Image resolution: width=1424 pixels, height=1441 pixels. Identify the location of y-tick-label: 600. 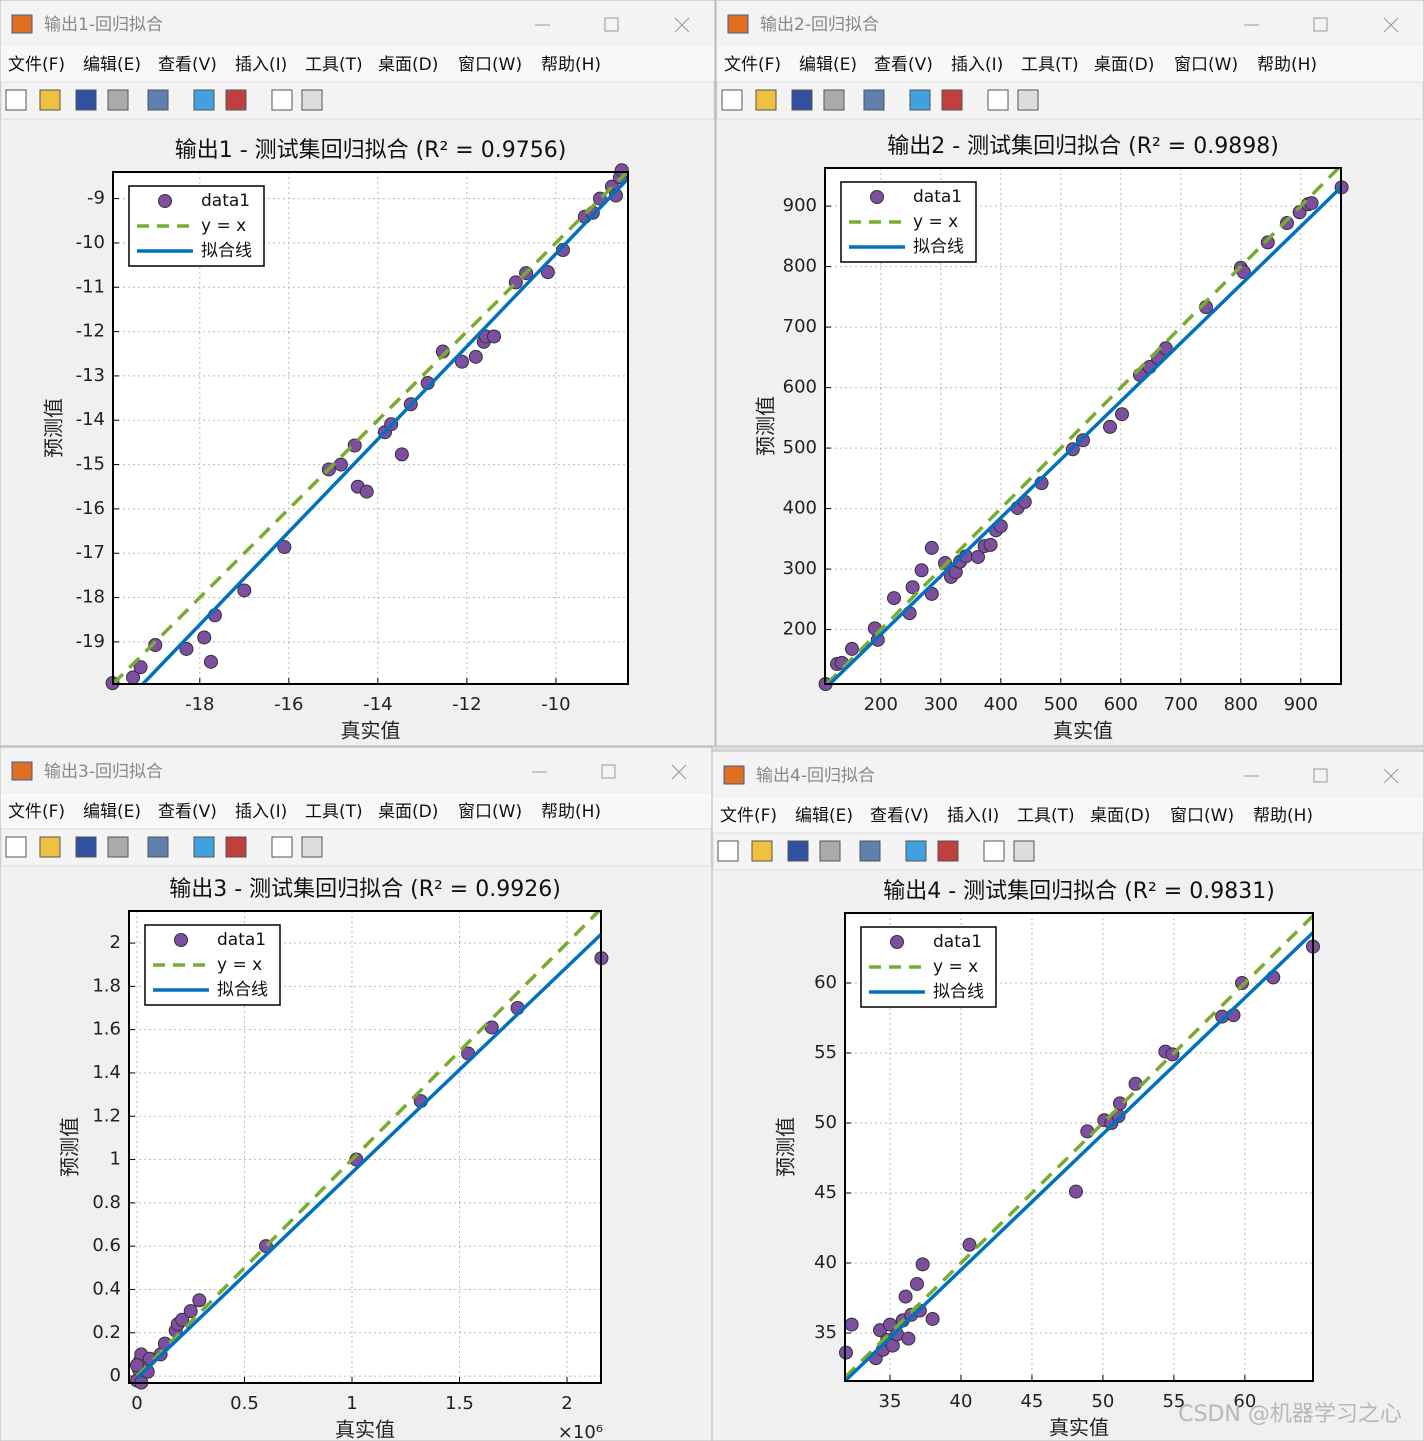
(800, 387).